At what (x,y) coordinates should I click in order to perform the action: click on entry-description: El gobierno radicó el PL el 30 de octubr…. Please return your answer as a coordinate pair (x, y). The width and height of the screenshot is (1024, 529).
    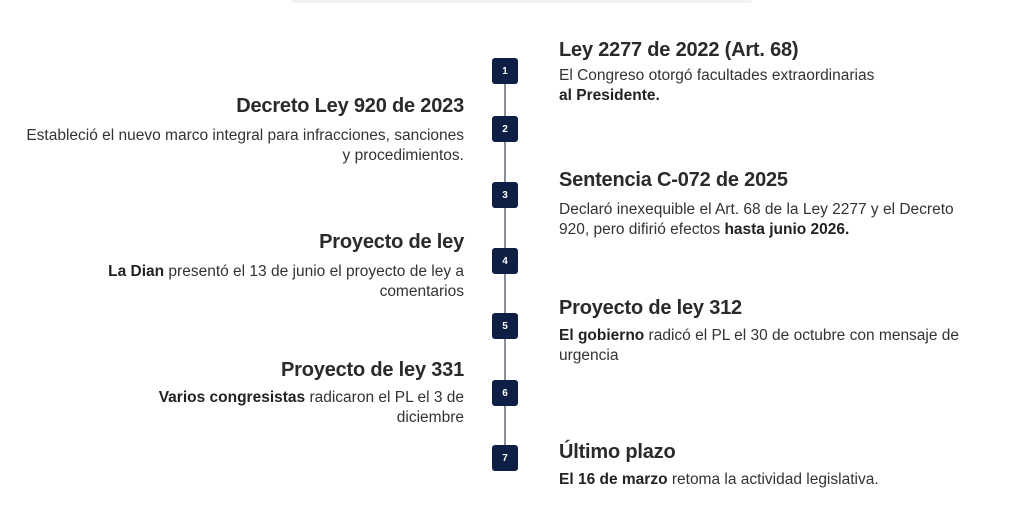
    Looking at the image, I should click on (779, 346).